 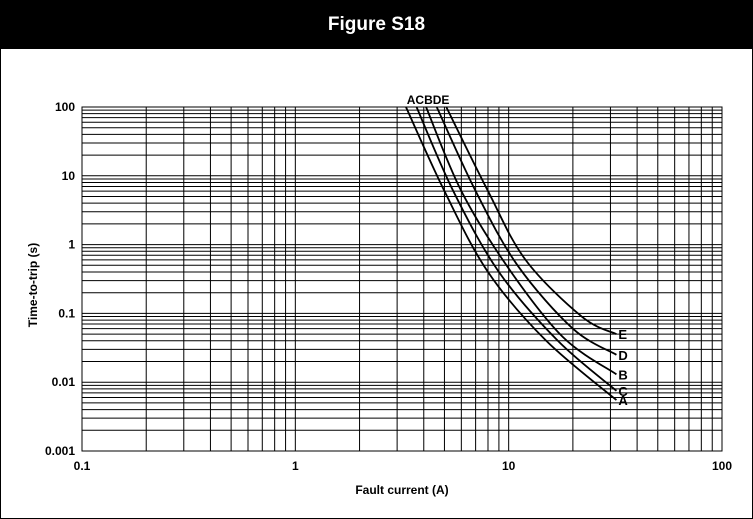 What do you see at coordinates (428, 100) in the screenshot?
I see `series-top-label: ACBDE` at bounding box center [428, 100].